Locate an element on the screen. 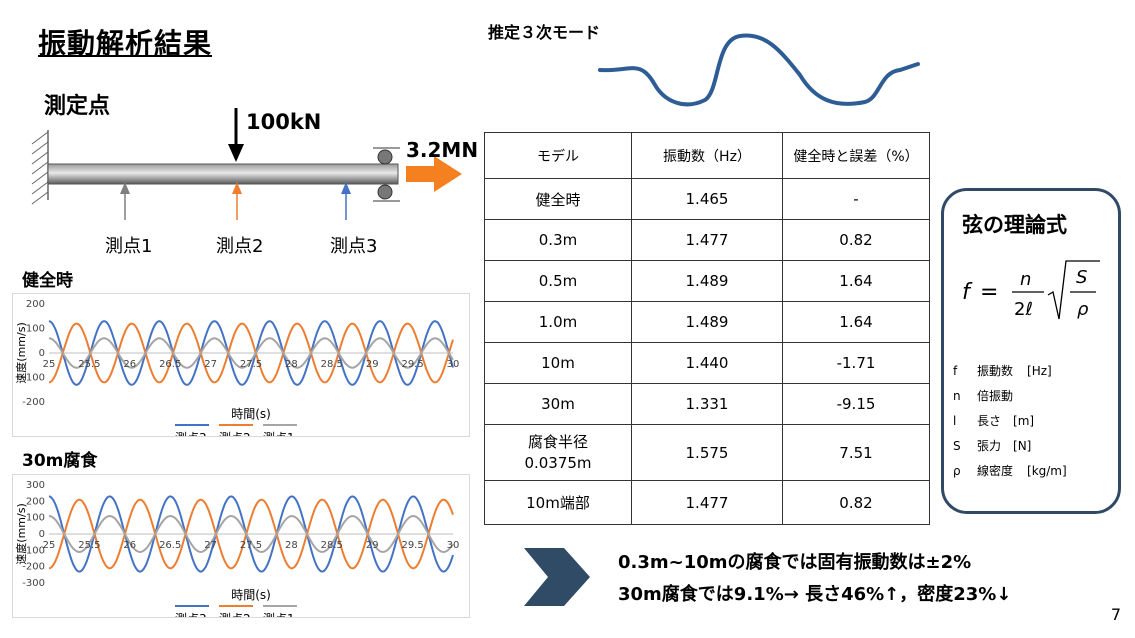 Image resolution: width=1135 pixels, height=638 pixels. y-axis-label: 速度(mm/s) is located at coordinates (21, 352).